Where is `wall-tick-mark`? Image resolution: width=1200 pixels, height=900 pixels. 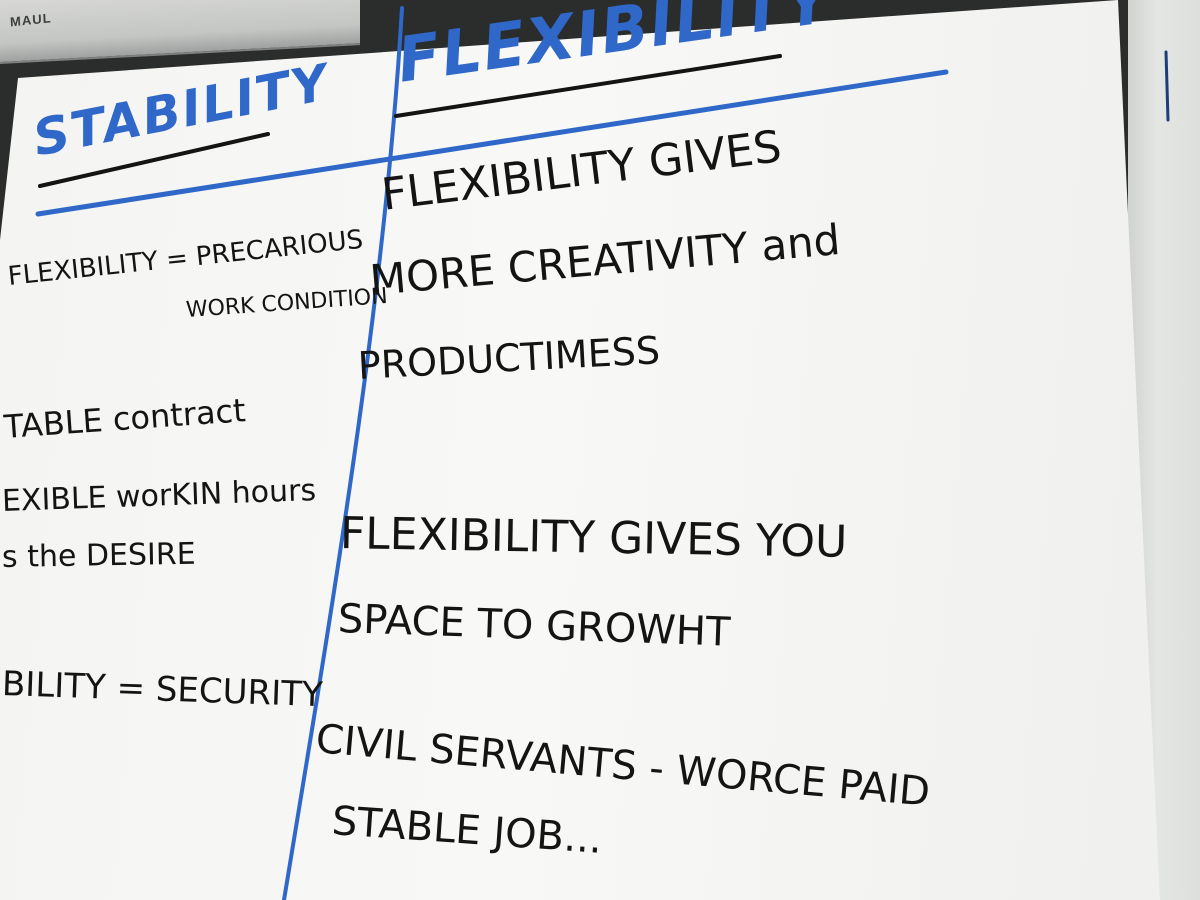
wall-tick-mark is located at coordinates (1167, 86).